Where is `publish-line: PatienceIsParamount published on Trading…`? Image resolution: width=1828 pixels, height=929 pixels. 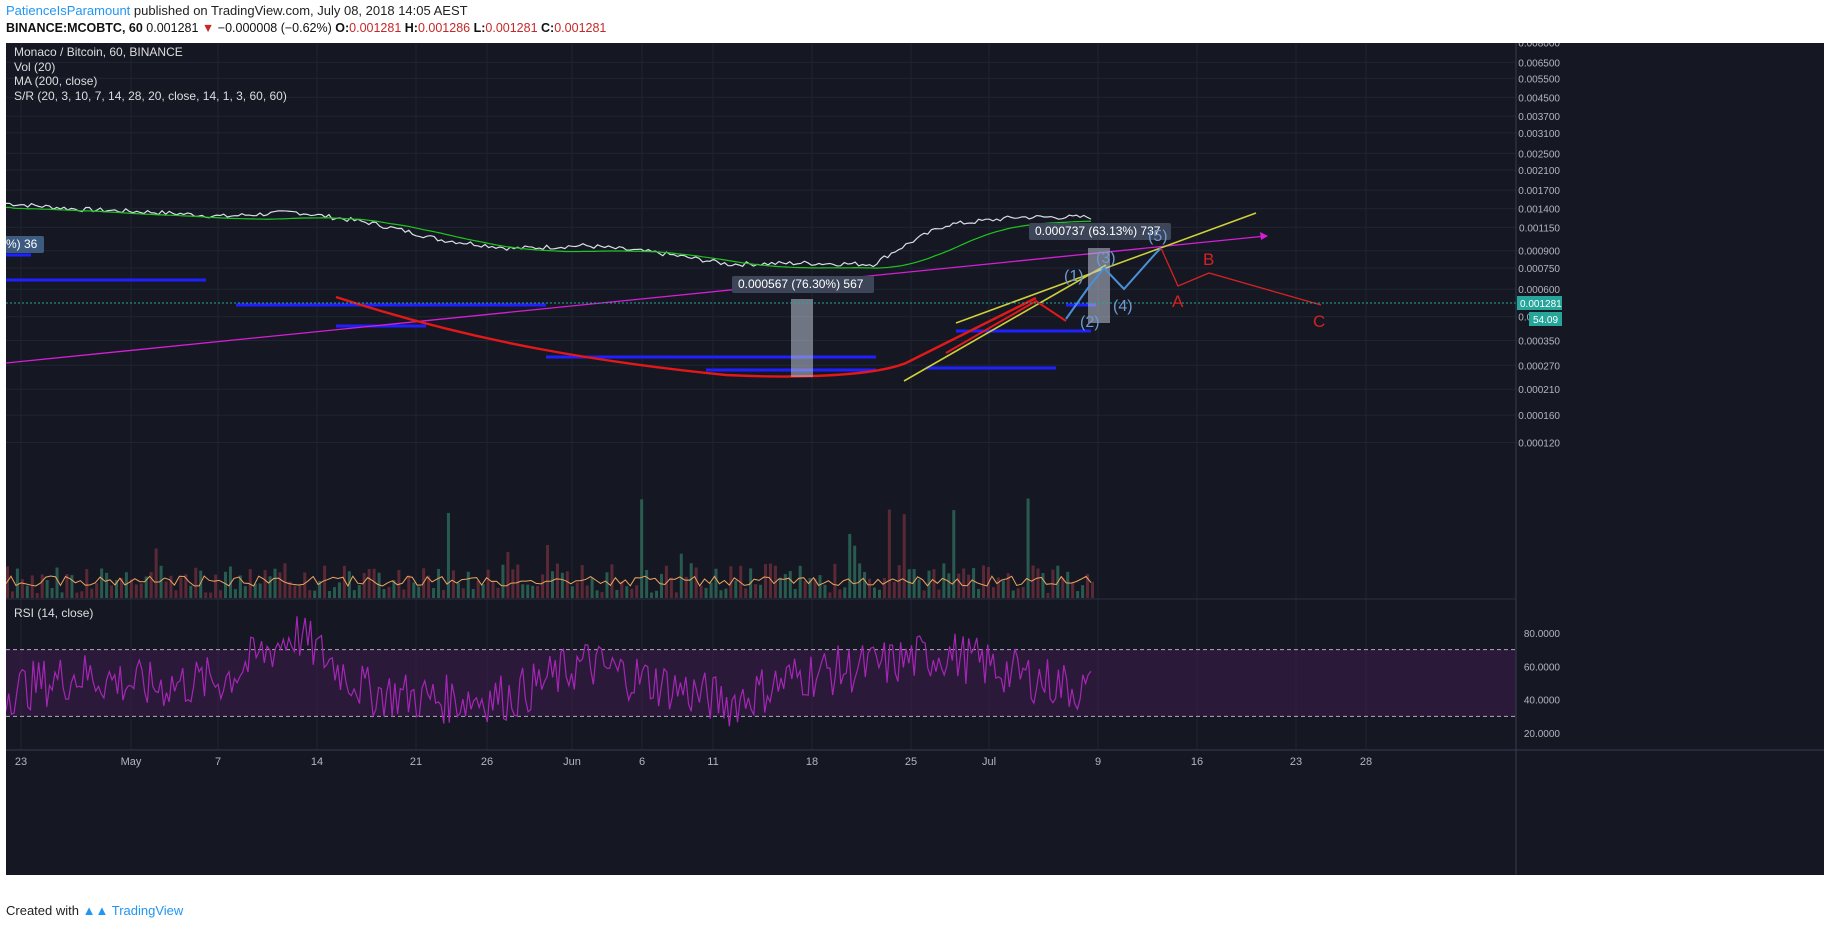
publish-line: PatienceIsParamount published on Trading… is located at coordinates (237, 10).